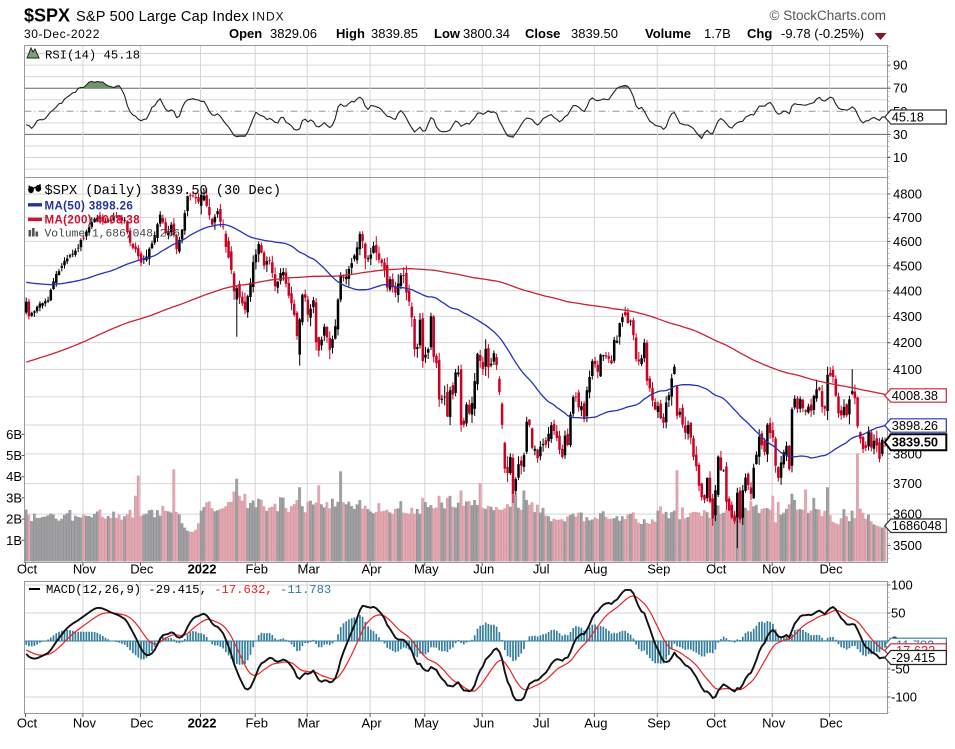  Describe the element at coordinates (907, 514) in the screenshot. I see `svg-text: 3600` at that location.